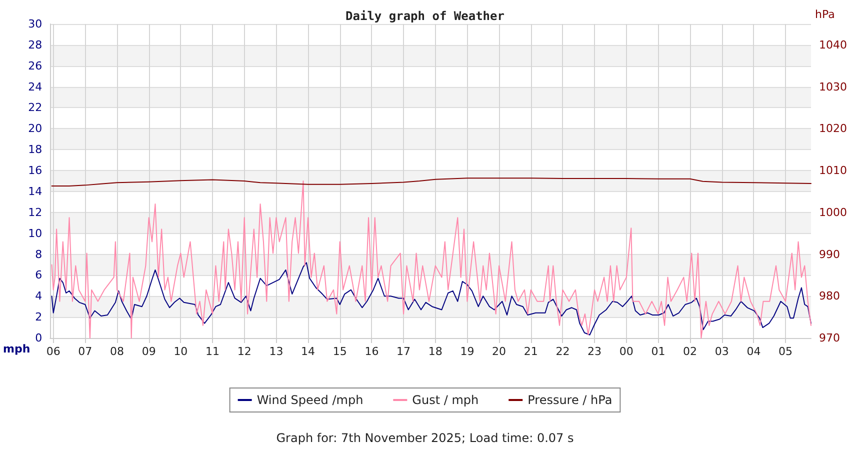  What do you see at coordinates (308, 351) in the screenshot?
I see `x-tick-label: 14` at bounding box center [308, 351].